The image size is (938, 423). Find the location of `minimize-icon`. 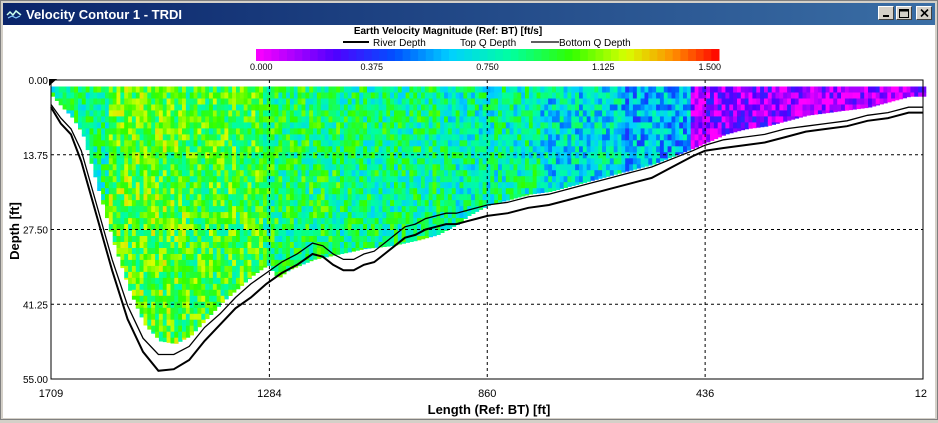

minimize-icon is located at coordinates (886, 13).